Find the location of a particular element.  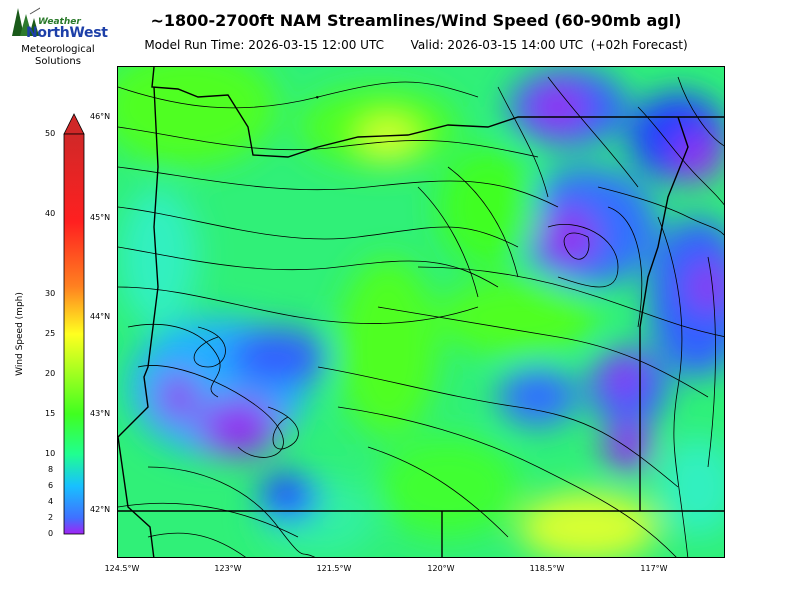

colorbar-tick: 25 is located at coordinates (50, 333).